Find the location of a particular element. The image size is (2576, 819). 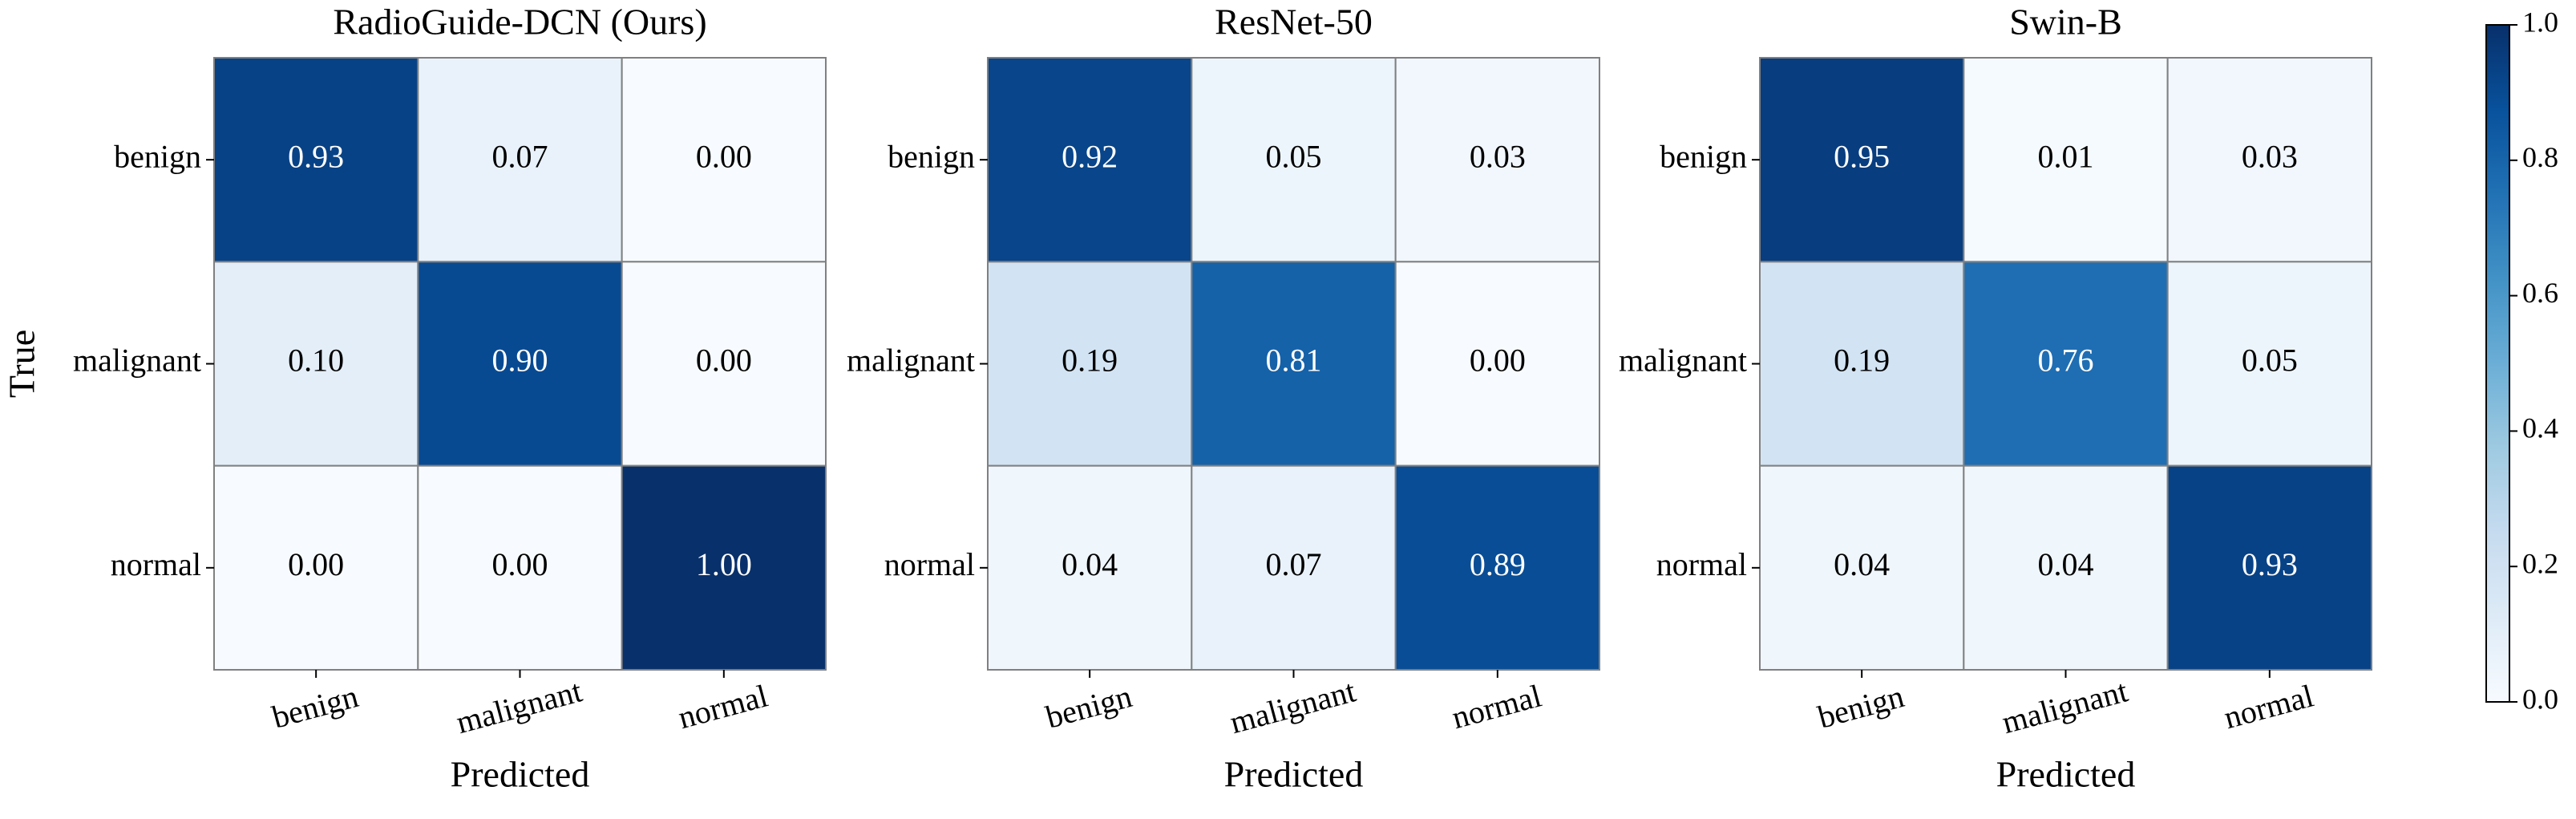

colorbar is located at coordinates (2497, 363).